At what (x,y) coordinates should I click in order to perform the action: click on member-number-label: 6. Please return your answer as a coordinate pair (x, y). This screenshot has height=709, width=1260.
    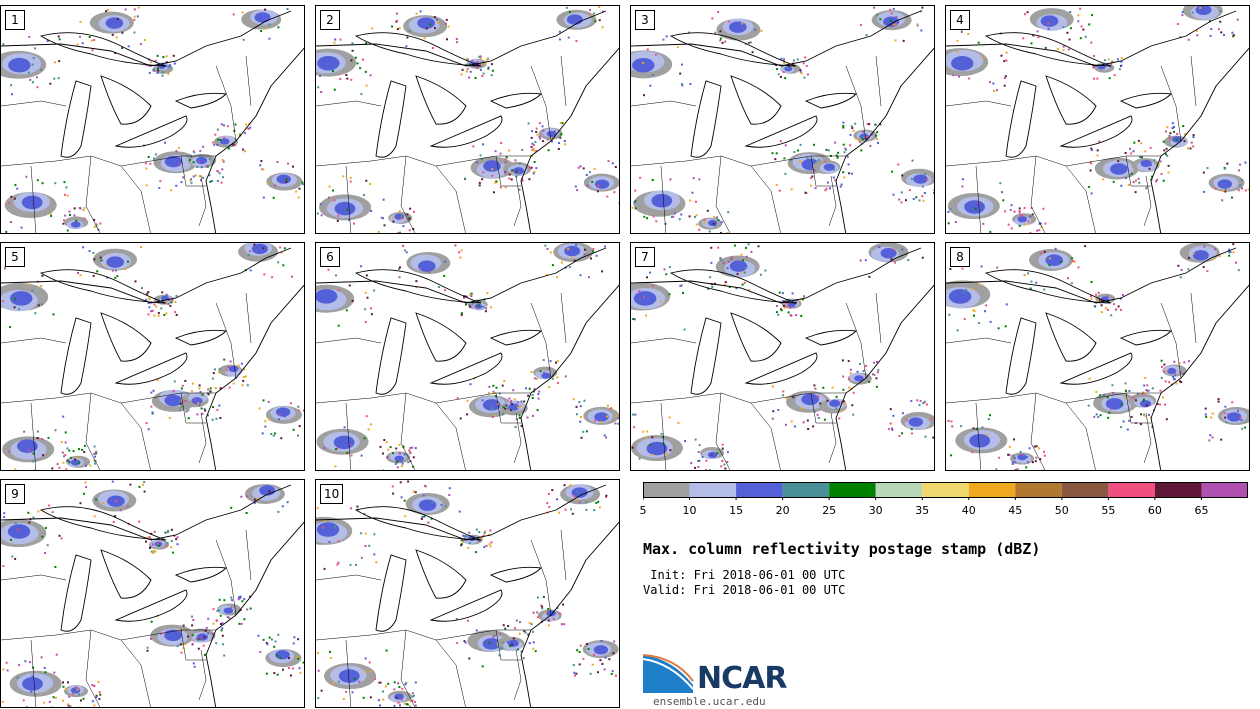
    Looking at the image, I should click on (330, 257).